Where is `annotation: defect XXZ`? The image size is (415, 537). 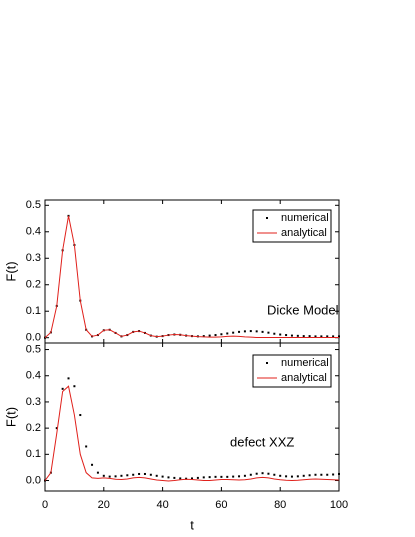 annotation: defect XXZ is located at coordinates (262, 441).